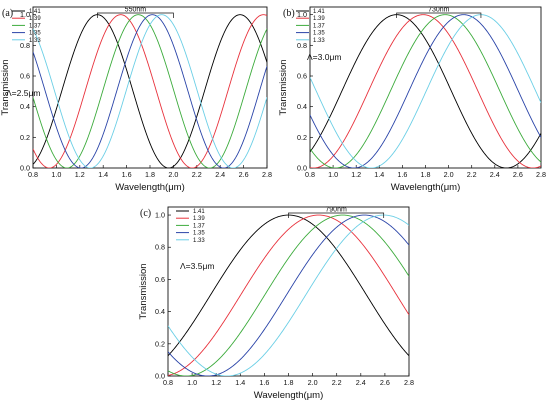 This screenshot has width=550, height=414. What do you see at coordinates (289, 13) in the screenshot?
I see `panel-label: (b)` at bounding box center [289, 13].